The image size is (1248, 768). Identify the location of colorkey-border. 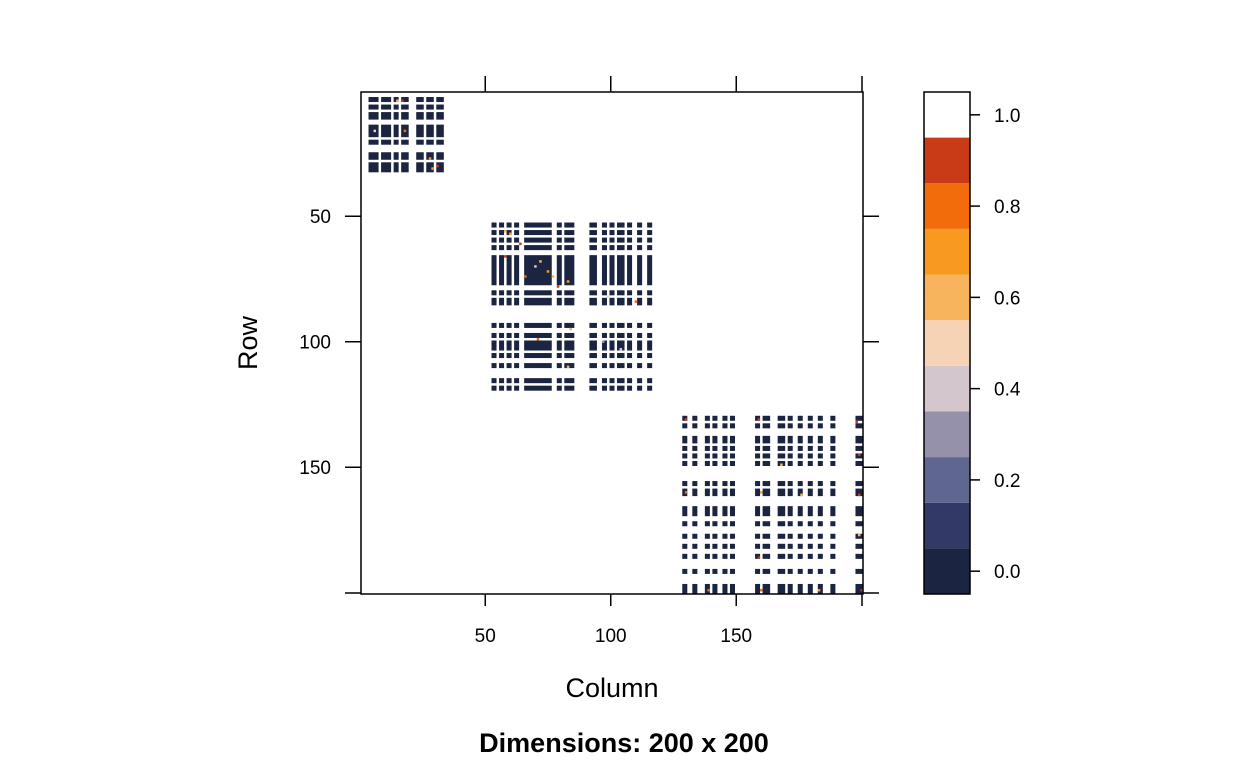
(947, 343).